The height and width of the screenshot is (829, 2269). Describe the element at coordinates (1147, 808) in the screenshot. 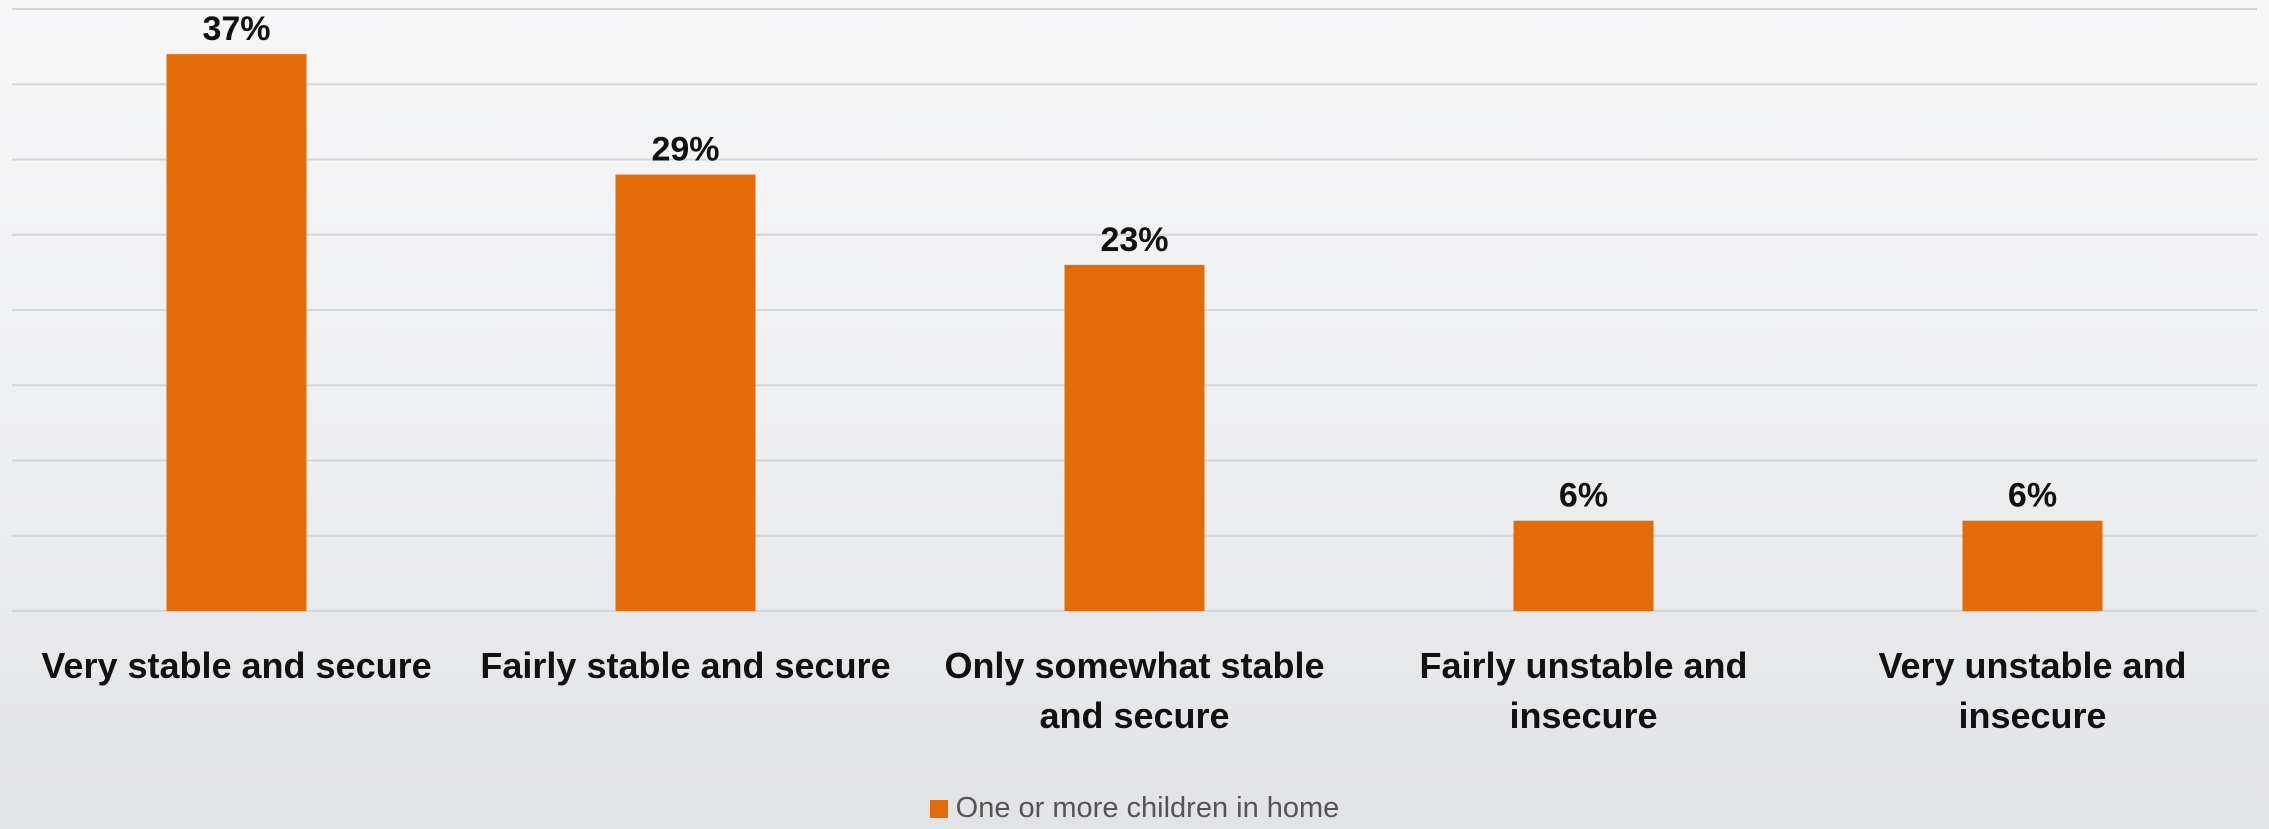

I see `legend-label: One or more children in home` at that location.